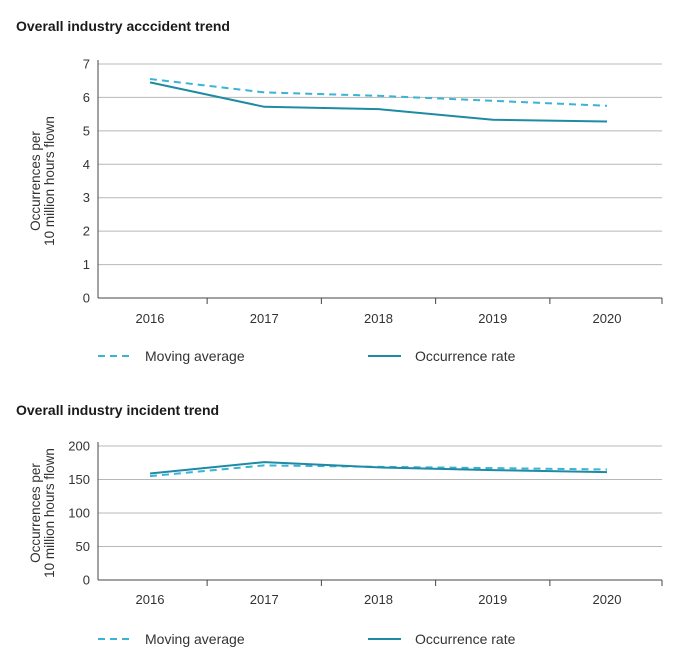  What do you see at coordinates (86, 130) in the screenshot?
I see `y-tick-label: 5` at bounding box center [86, 130].